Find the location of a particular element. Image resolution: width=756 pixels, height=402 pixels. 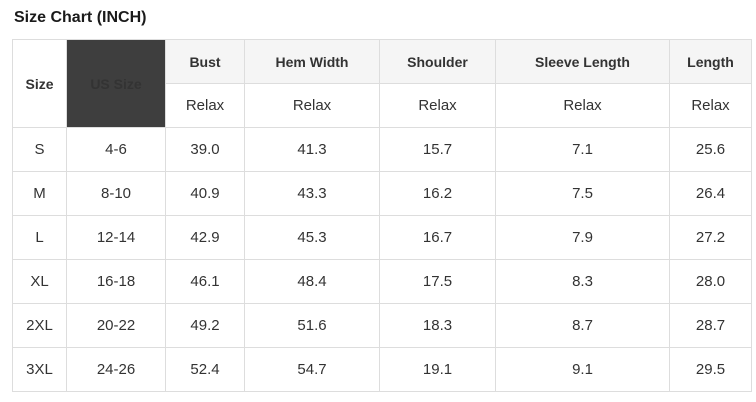

cell-us-size: 8-10 is located at coordinates (116, 193).